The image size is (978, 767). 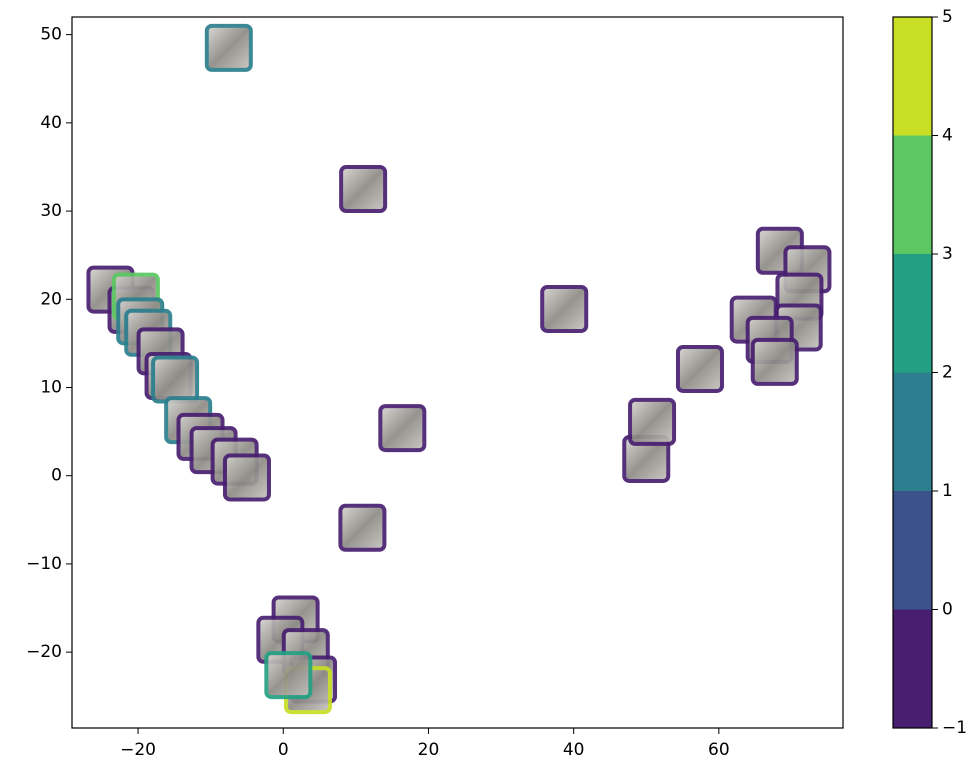 I want to click on y-tick-label: 0, so click(x=56, y=476).